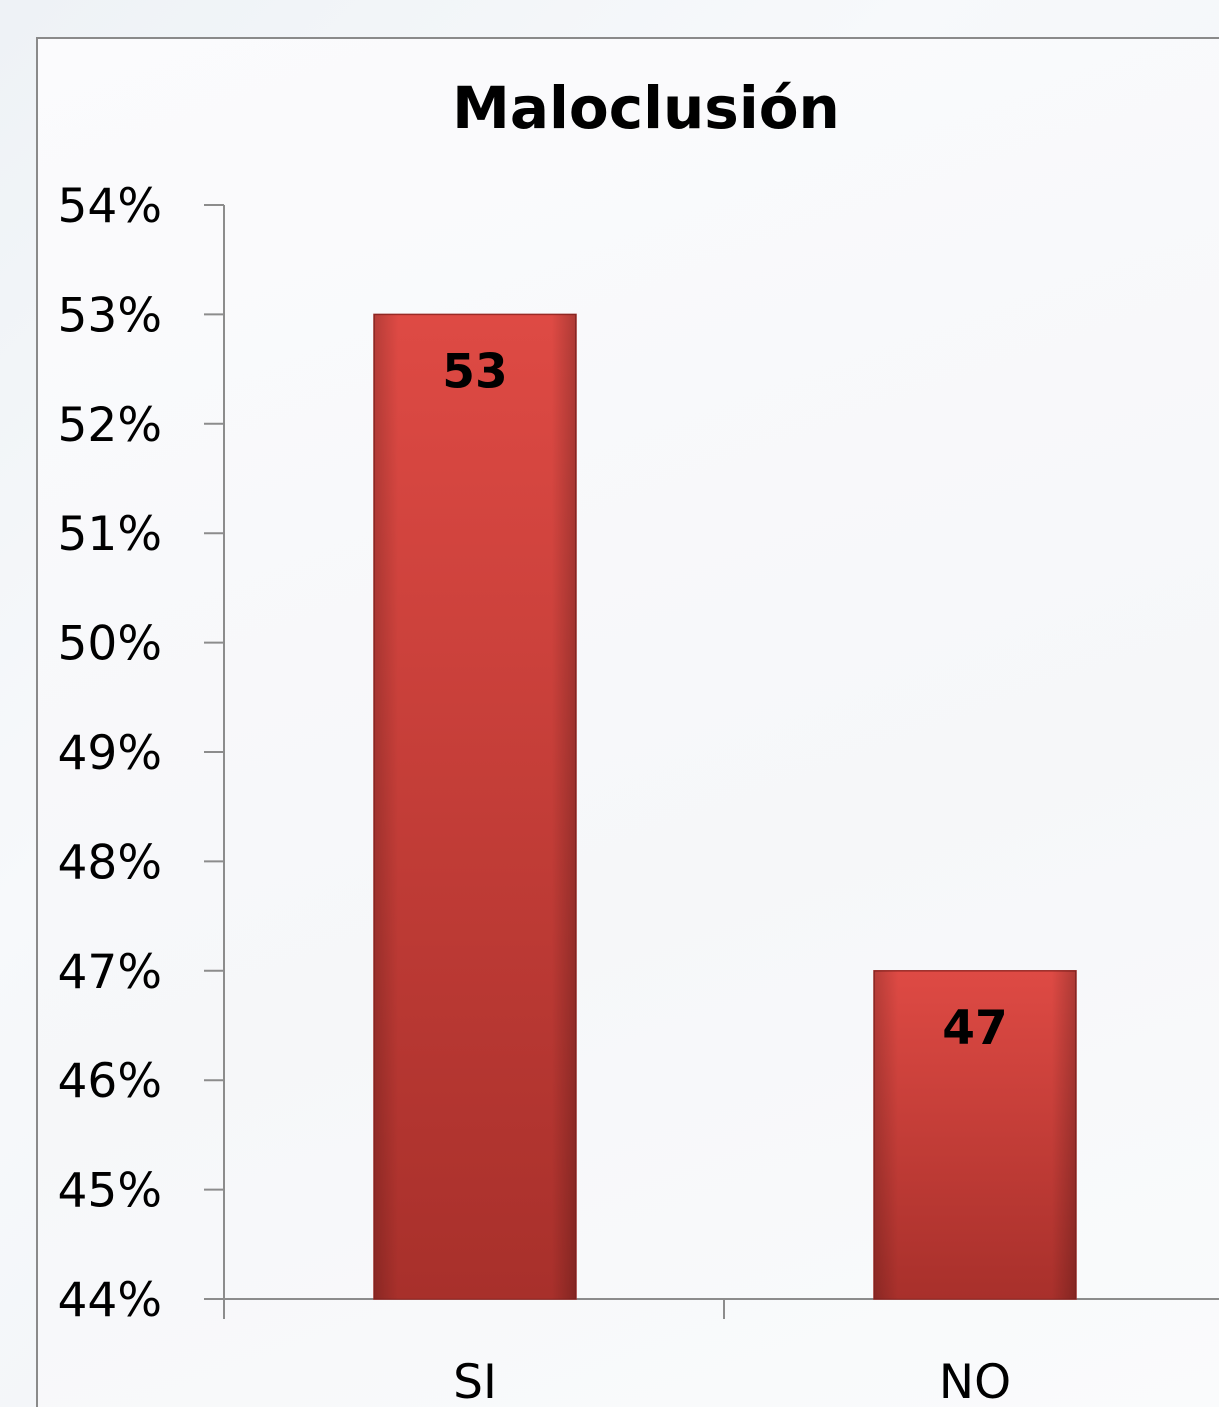 The height and width of the screenshot is (1407, 1219). Describe the element at coordinates (110, 1081) in the screenshot. I see `y-tick-label: 46%` at that location.